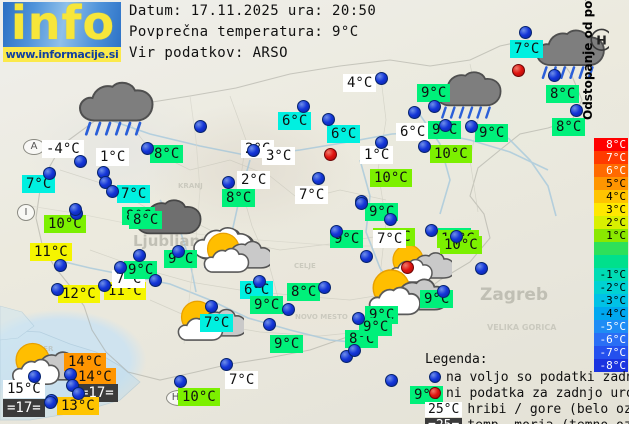 The image size is (629, 424). I want to click on scale-cell, so click(611, 261).